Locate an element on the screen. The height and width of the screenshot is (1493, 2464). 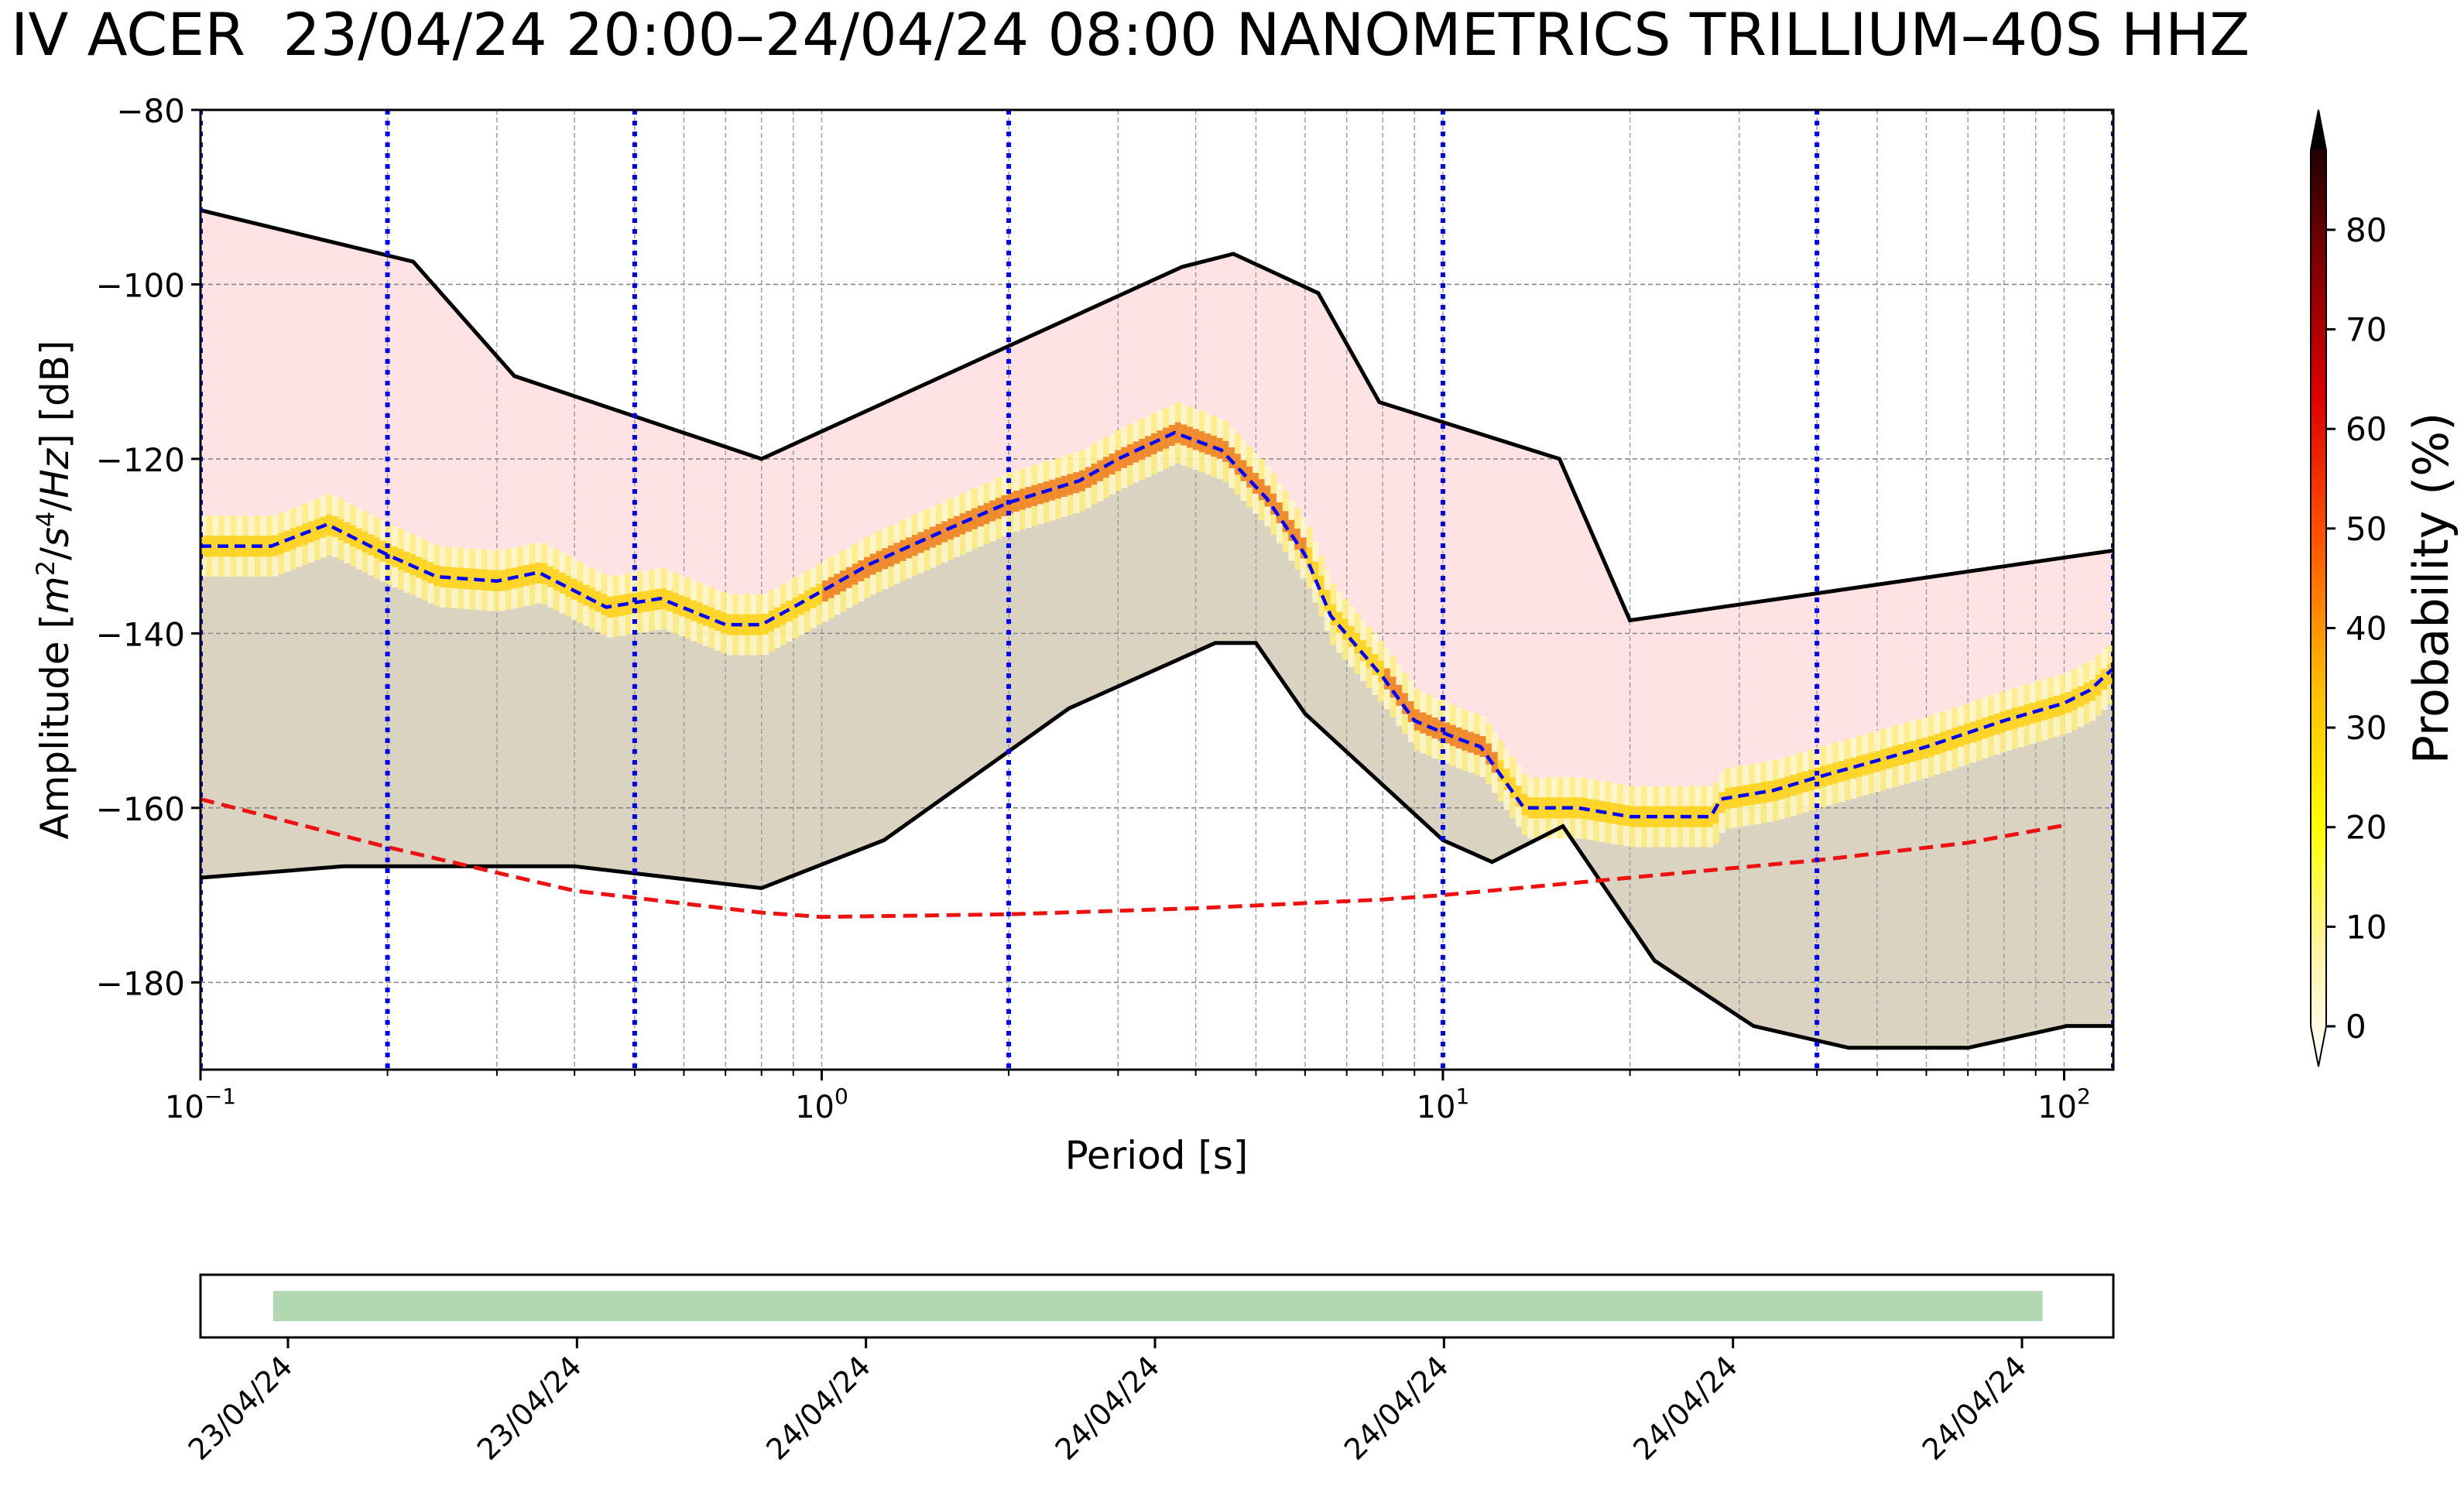
y-tick-label: −100 is located at coordinates (140, 285).